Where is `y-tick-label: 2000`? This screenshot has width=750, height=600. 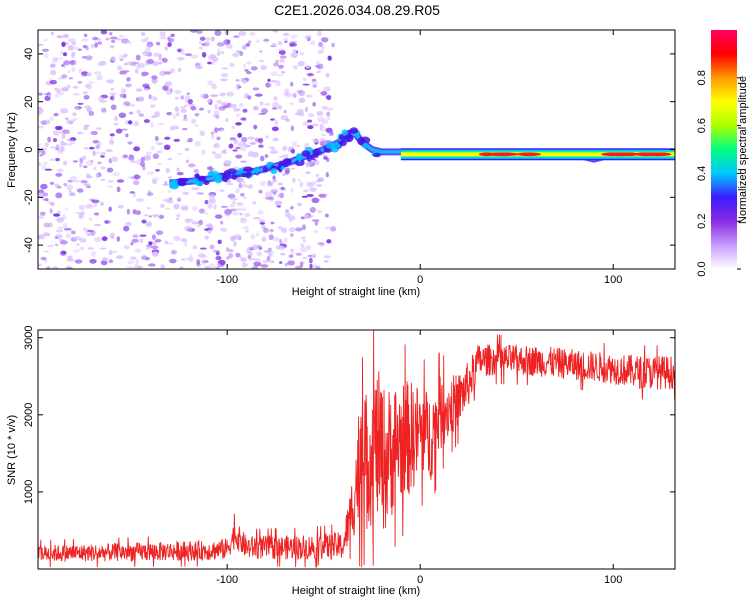
y-tick-label: 2000 is located at coordinates (29, 415).